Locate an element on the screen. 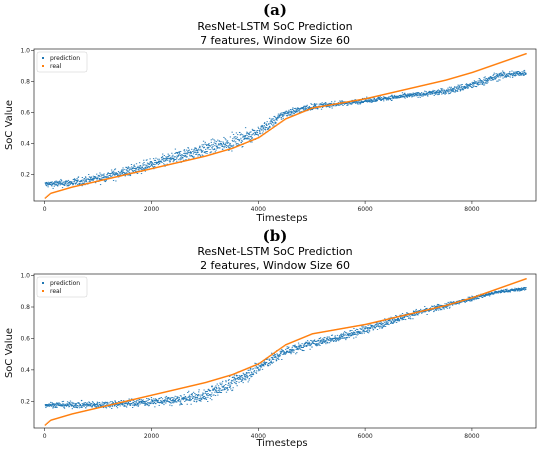  x-tick-label: 0 is located at coordinates (45, 209).